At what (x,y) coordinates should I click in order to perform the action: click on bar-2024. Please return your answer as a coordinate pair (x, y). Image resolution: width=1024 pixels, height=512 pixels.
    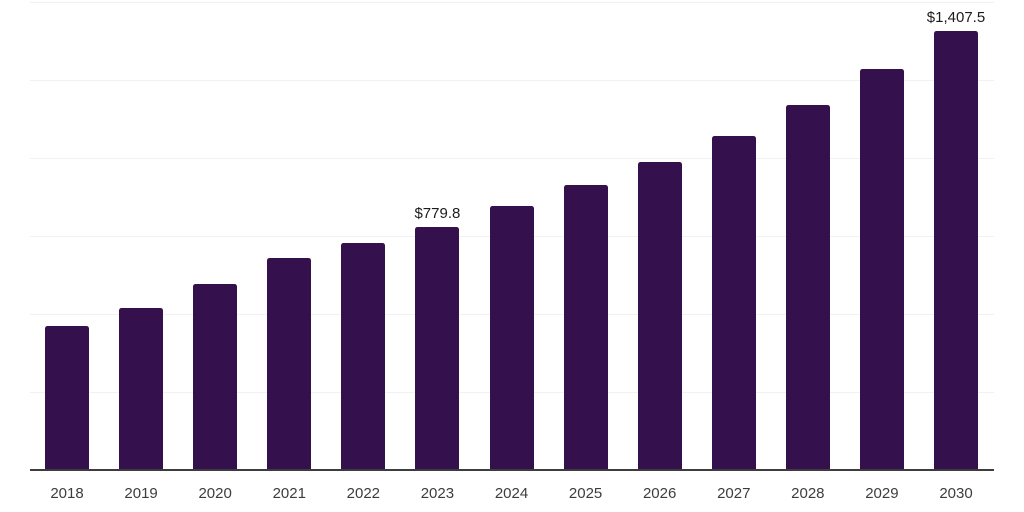
    Looking at the image, I should click on (511, 337).